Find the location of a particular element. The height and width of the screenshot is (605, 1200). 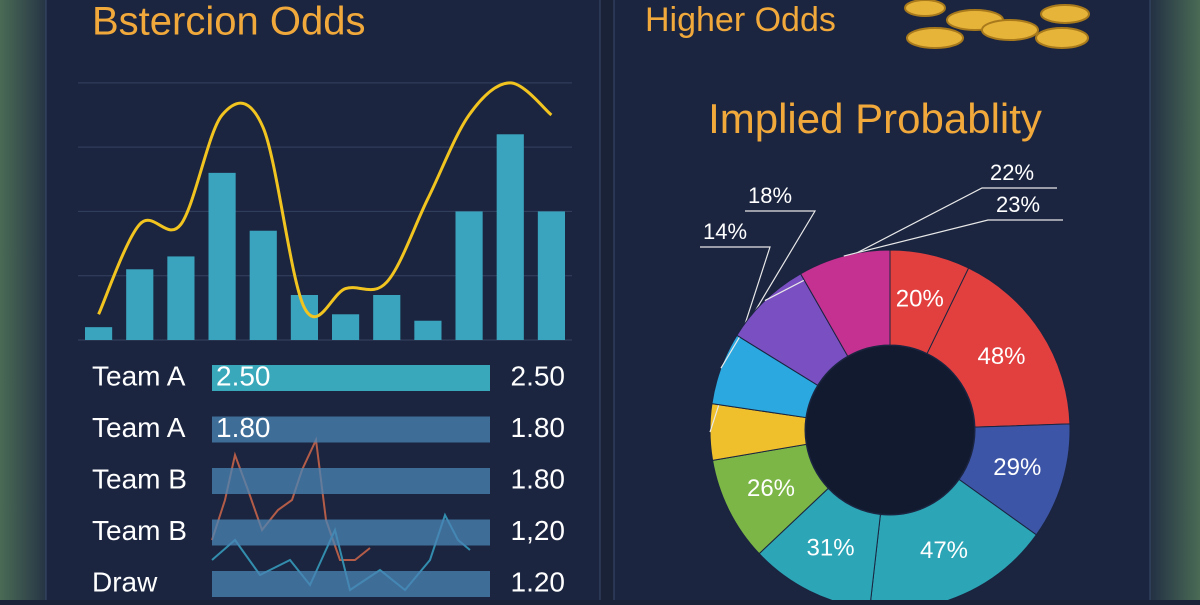

odds-value: 2.50 is located at coordinates (538, 375).